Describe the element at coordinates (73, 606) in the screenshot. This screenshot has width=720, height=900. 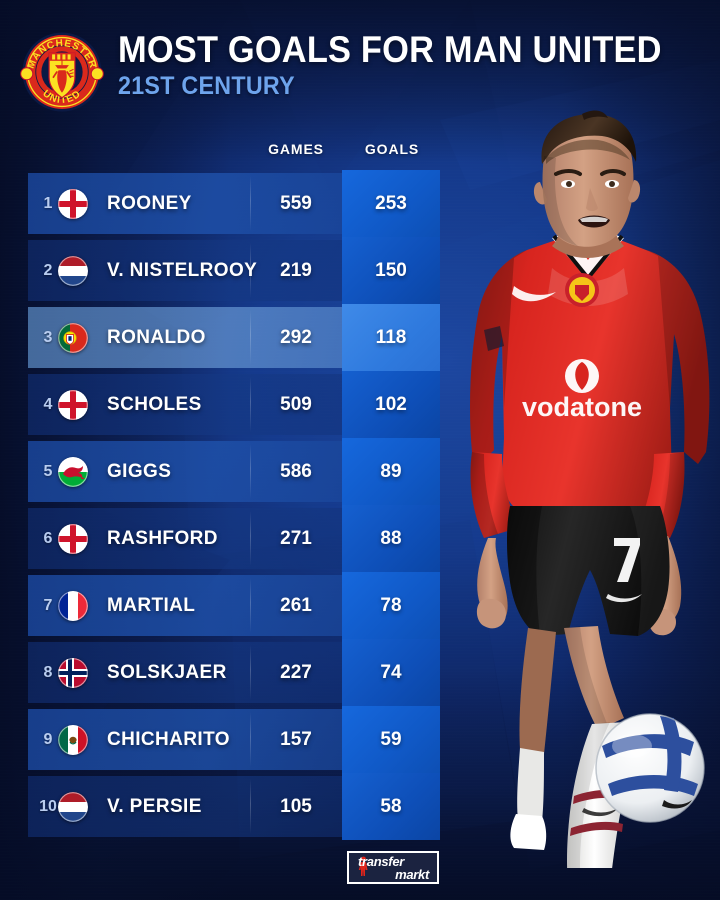
I see `flag-france-icon` at that location.